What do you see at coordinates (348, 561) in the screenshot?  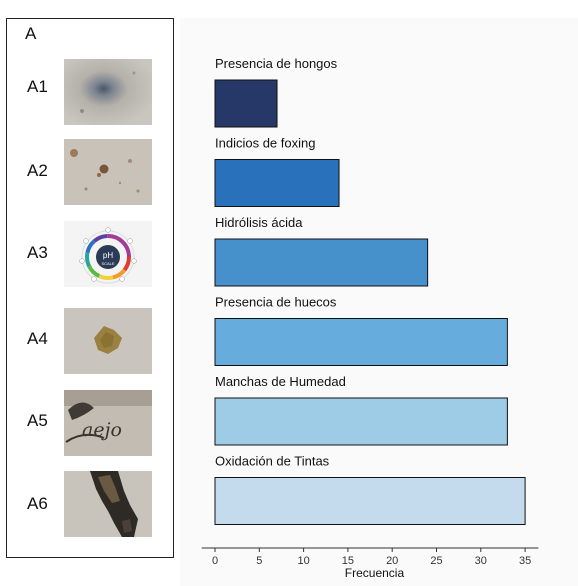 I see `x-tick-label-4: 15` at bounding box center [348, 561].